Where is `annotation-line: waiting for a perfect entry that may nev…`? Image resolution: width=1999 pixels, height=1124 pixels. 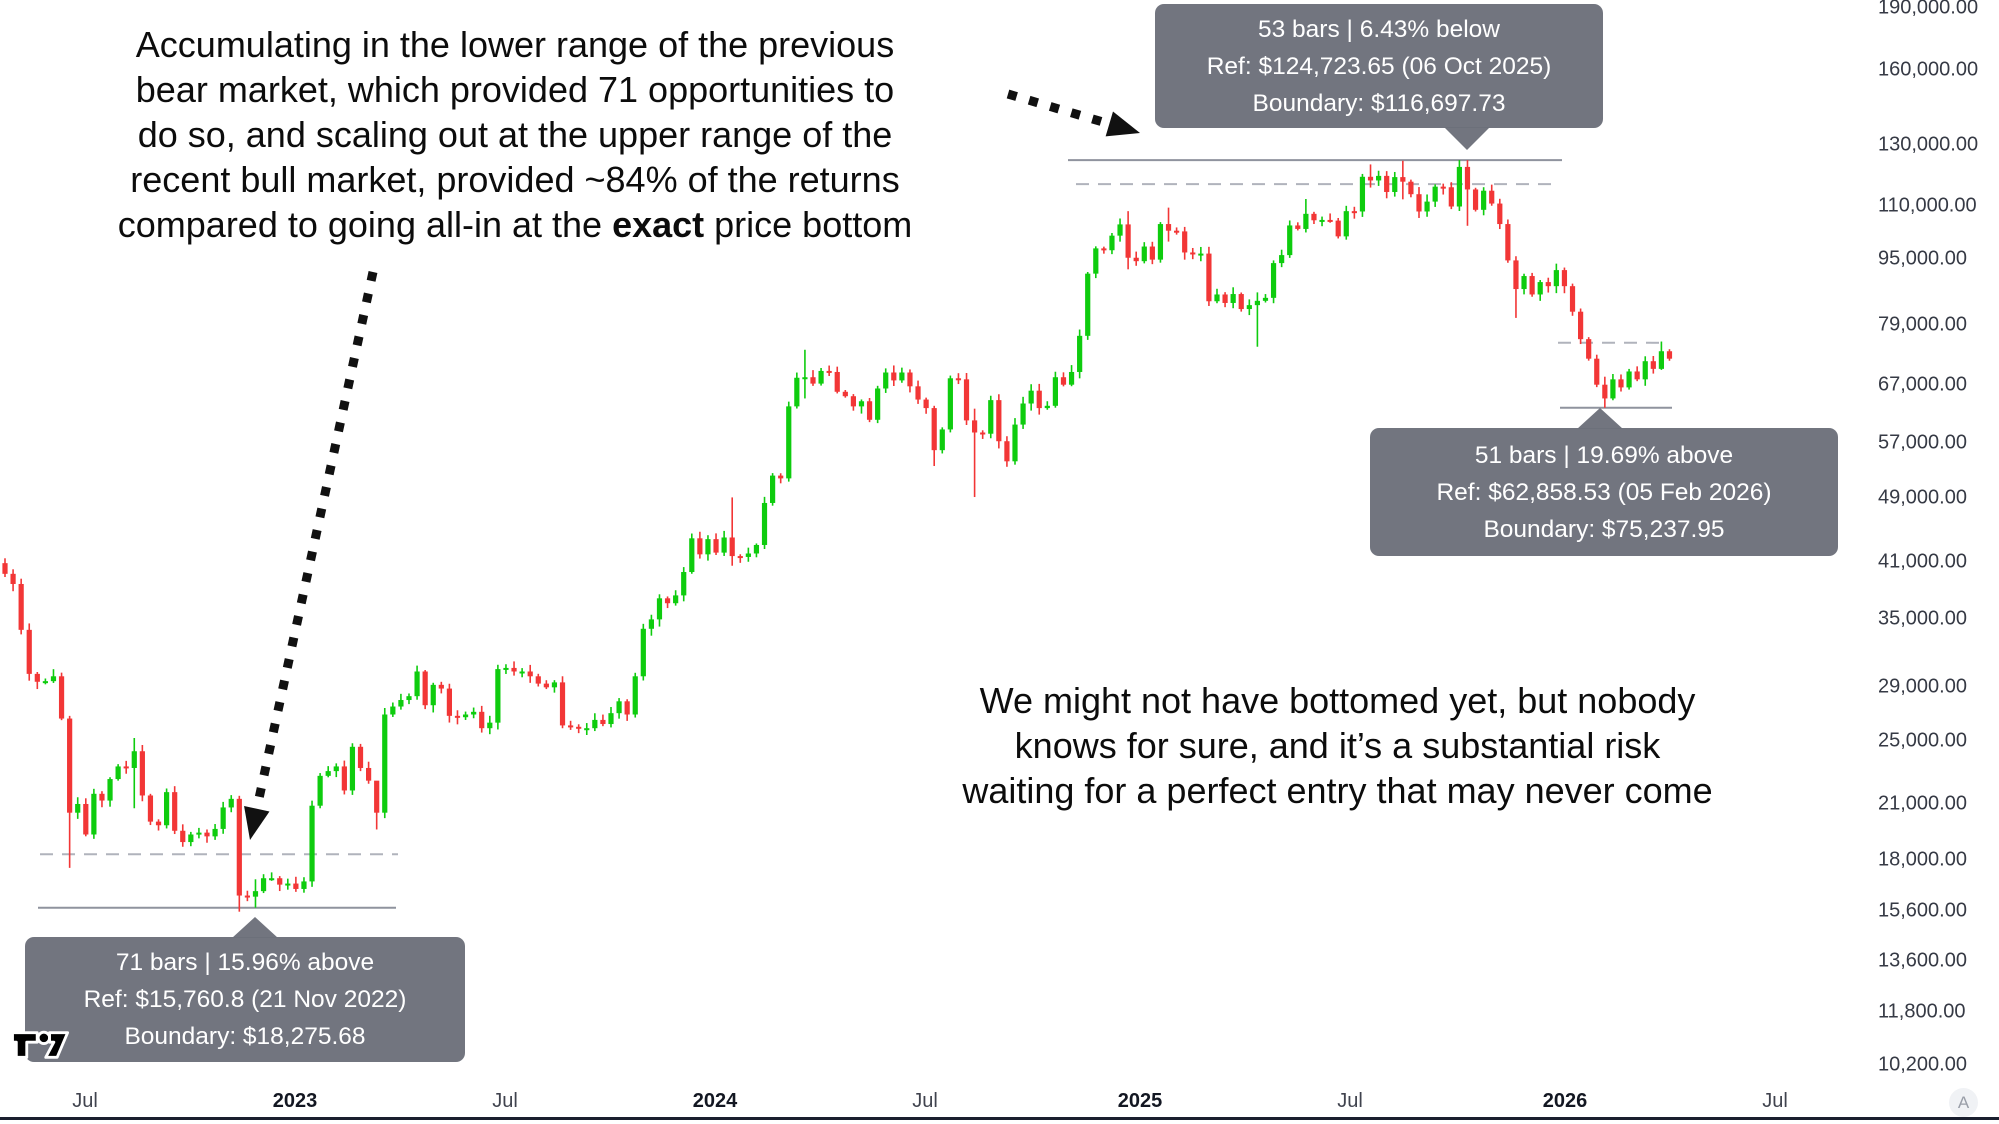 annotation-line: waiting for a perfect entry that may nev… is located at coordinates (1337, 790).